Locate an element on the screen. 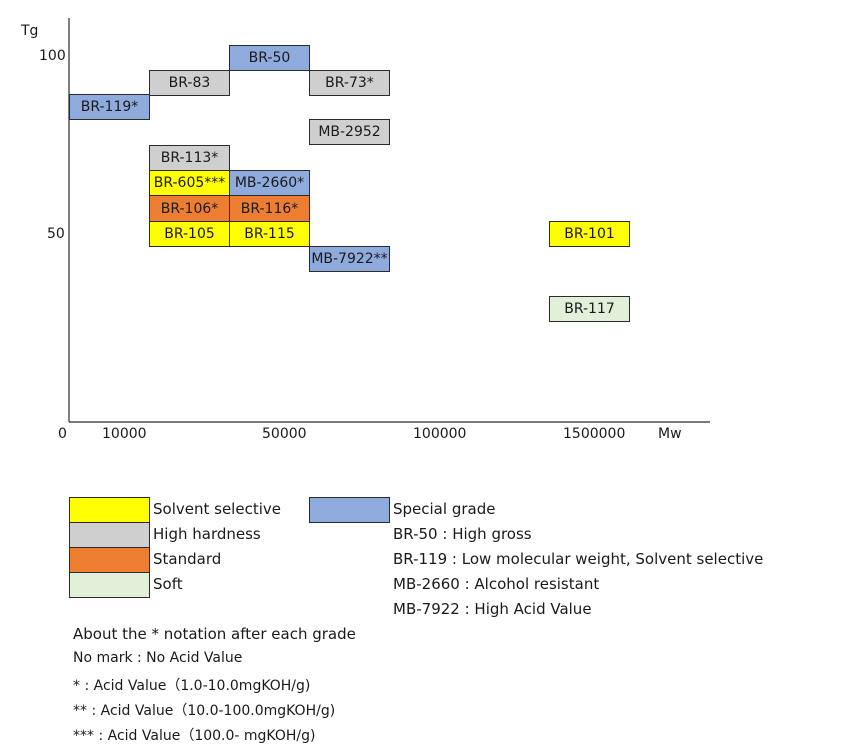  x-tick-100000: 100000 is located at coordinates (440, 434).